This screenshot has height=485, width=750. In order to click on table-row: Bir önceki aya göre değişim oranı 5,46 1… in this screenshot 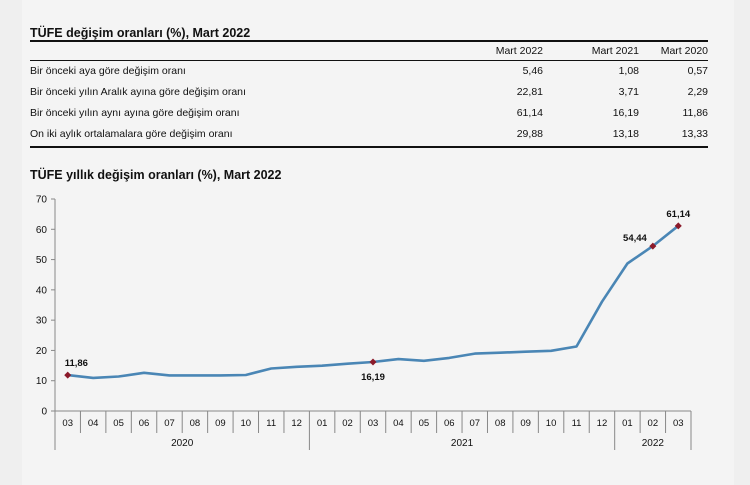, I will do `click(369, 70)`.